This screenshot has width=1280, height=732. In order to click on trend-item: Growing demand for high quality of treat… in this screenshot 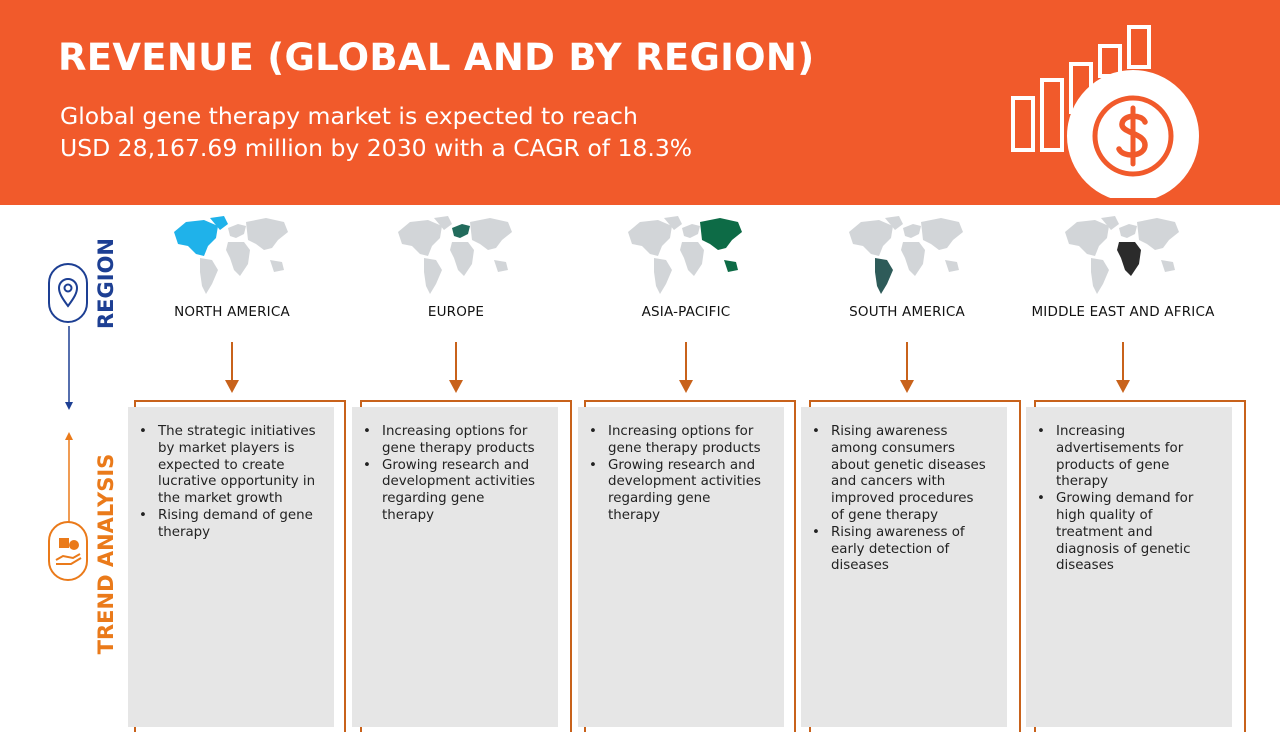, I will do `click(1125, 533)`.